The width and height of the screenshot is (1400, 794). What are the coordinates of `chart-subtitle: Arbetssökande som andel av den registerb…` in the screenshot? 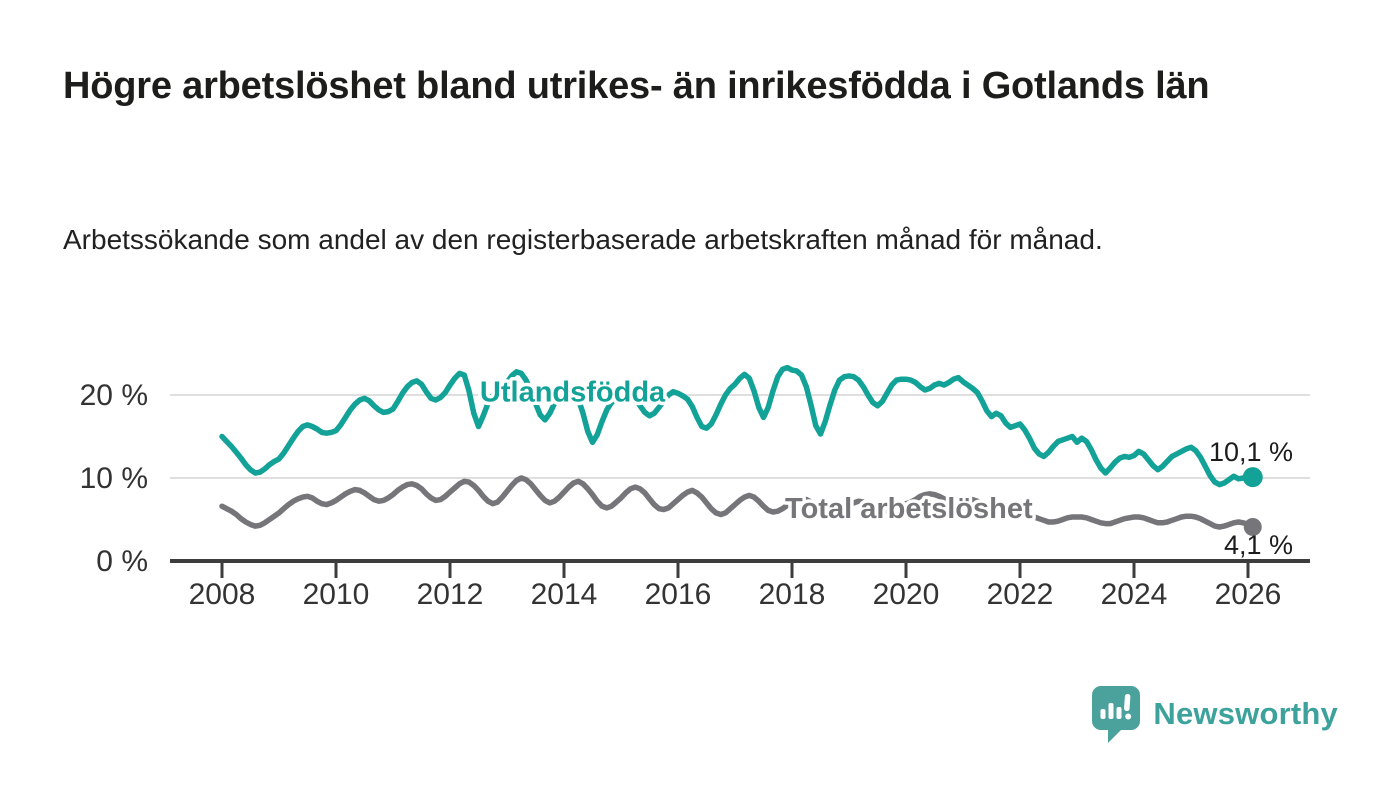 It's located at (583, 239).